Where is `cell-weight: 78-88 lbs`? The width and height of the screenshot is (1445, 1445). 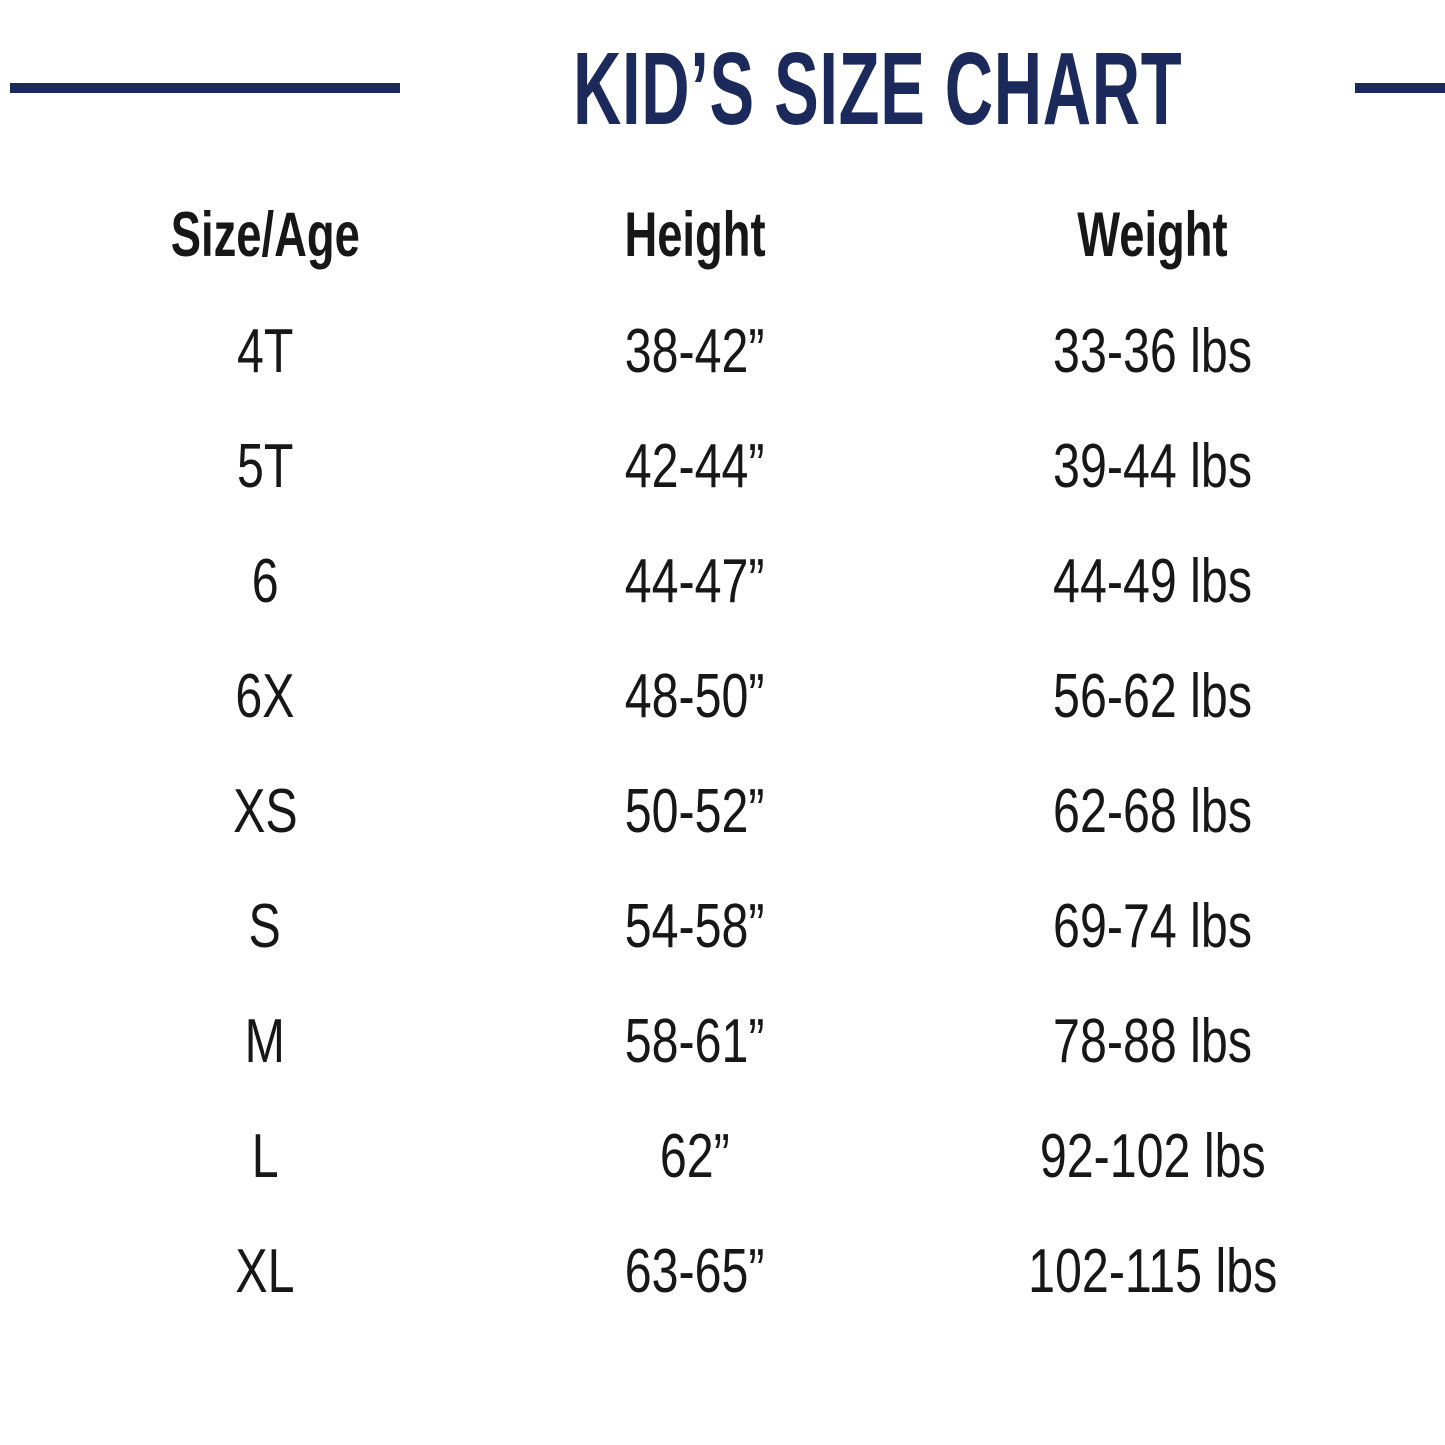 cell-weight: 78-88 lbs is located at coordinates (1152, 1041).